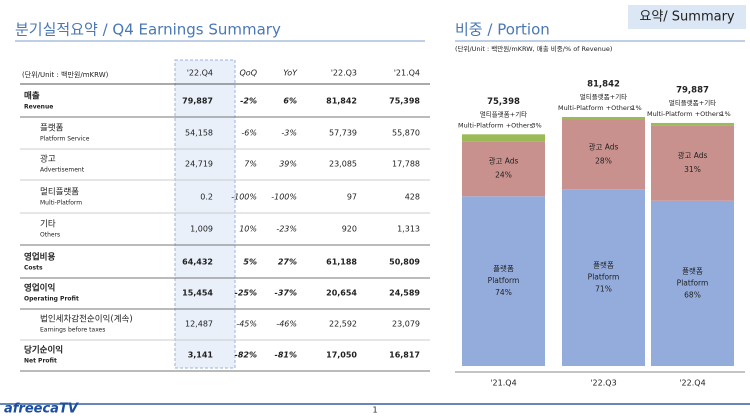 The height and width of the screenshot is (419, 750). Describe the element at coordinates (603, 383) in the screenshot. I see `category-label: '22.Q3` at that location.